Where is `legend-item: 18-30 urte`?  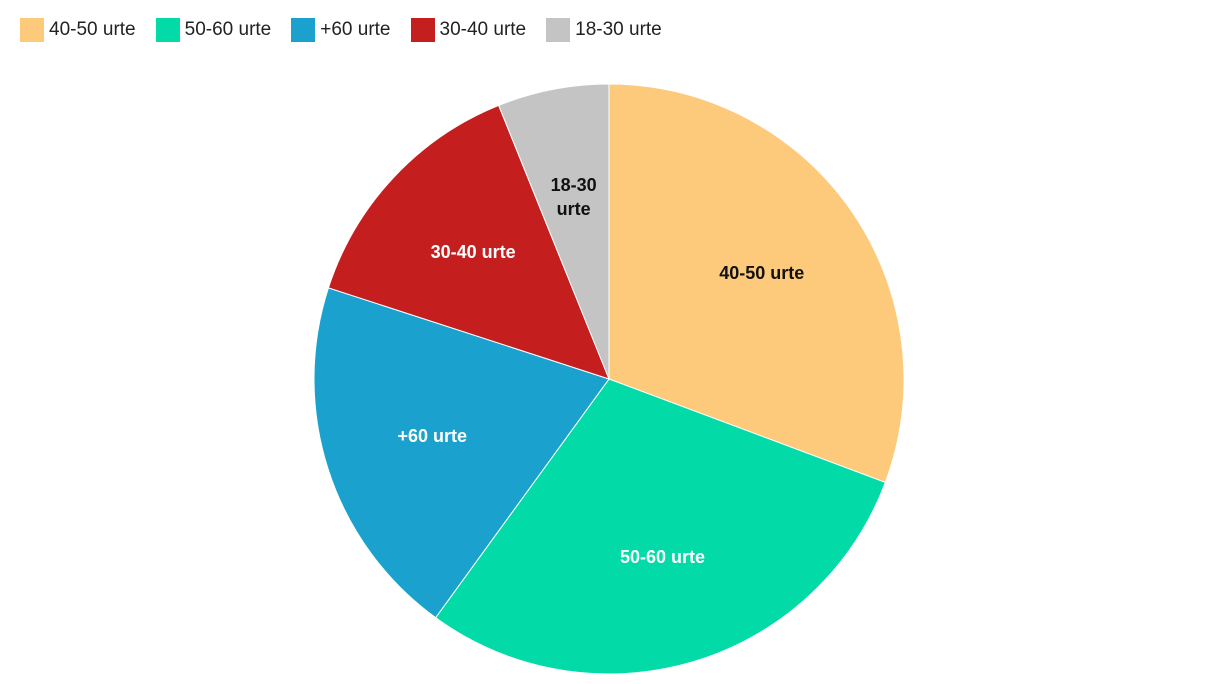
legend-item: 18-30 urte is located at coordinates (604, 30).